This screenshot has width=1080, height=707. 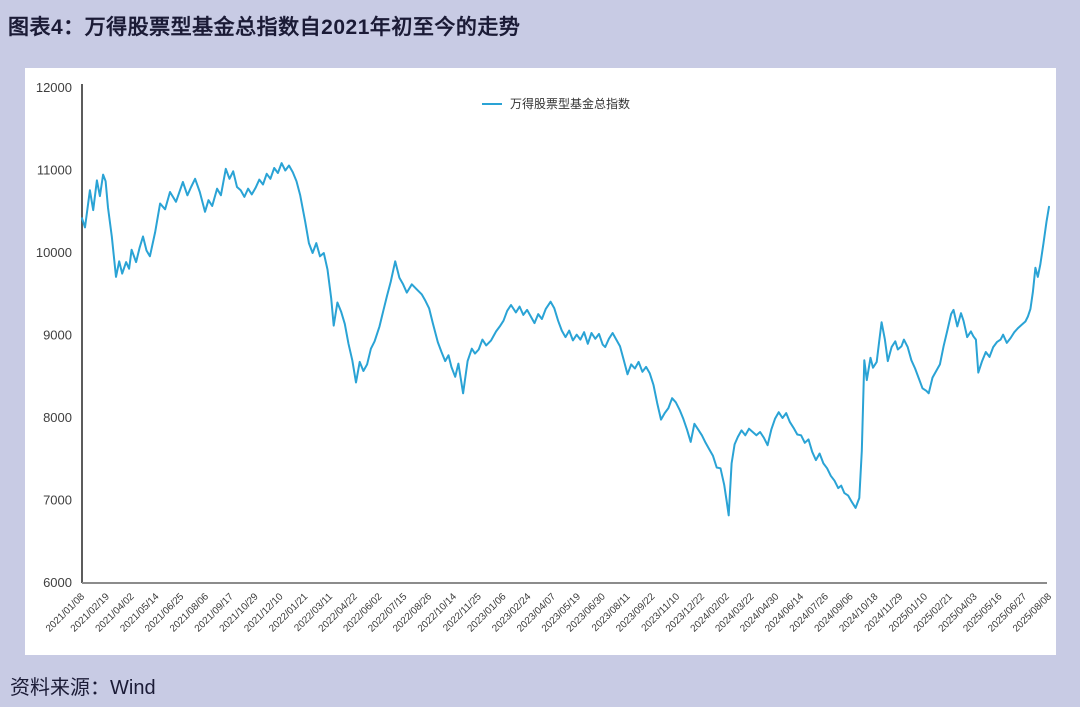 What do you see at coordinates (57, 500) in the screenshot?
I see `y-axis-tick-label: 7000` at bounding box center [57, 500].